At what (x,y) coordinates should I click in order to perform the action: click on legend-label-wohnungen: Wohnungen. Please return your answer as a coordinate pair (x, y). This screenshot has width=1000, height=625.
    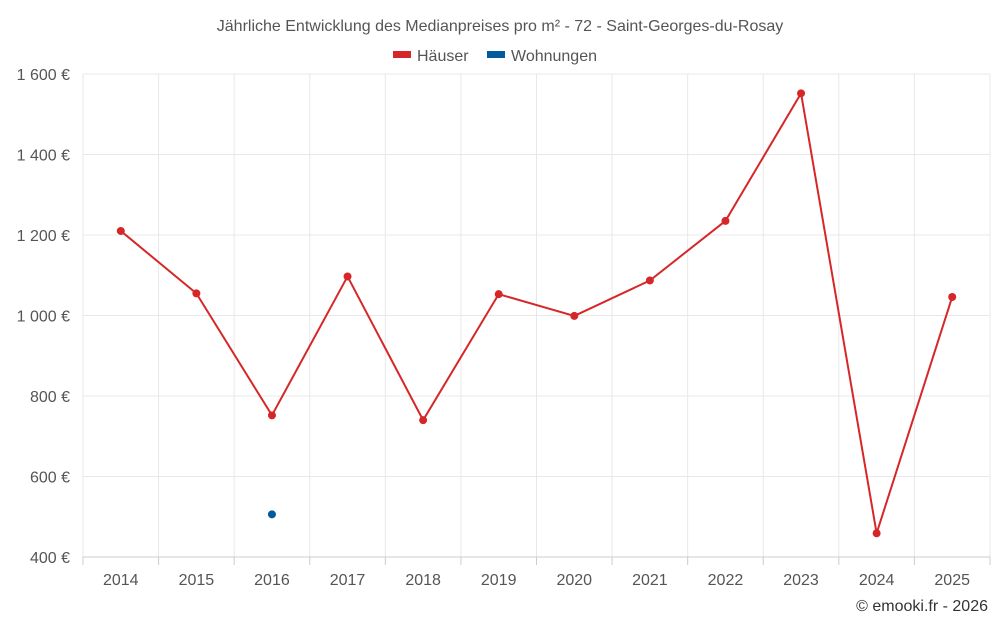
    Looking at the image, I should click on (554, 56).